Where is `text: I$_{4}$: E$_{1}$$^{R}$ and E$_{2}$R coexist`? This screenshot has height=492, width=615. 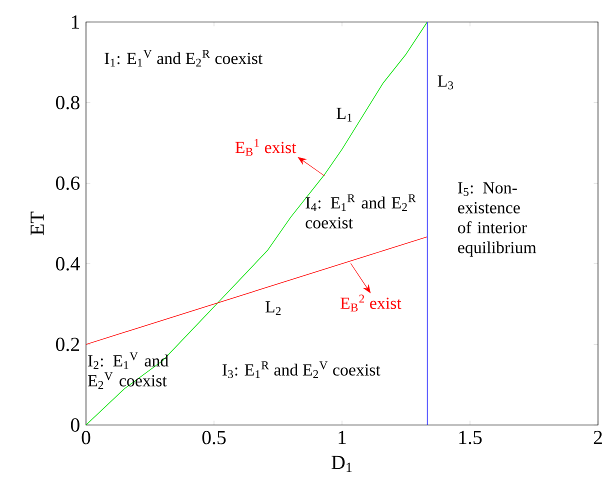 text: I$_{4}$: E$_{1}$$^{R}$ and E$_{2}$R coexist is located at coordinates (361, 211).